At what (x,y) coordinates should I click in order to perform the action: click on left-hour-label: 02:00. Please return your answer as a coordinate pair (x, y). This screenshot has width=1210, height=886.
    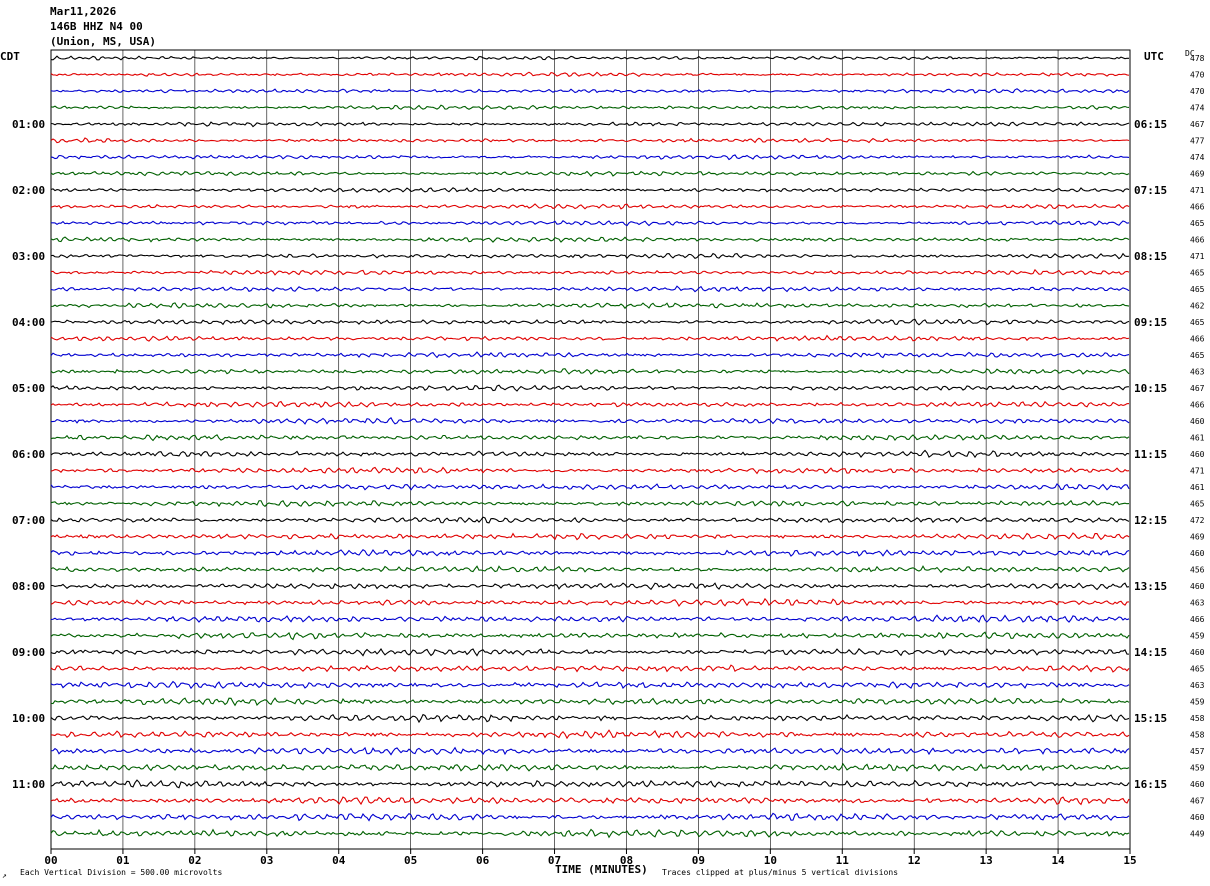
    Looking at the image, I should click on (28, 190).